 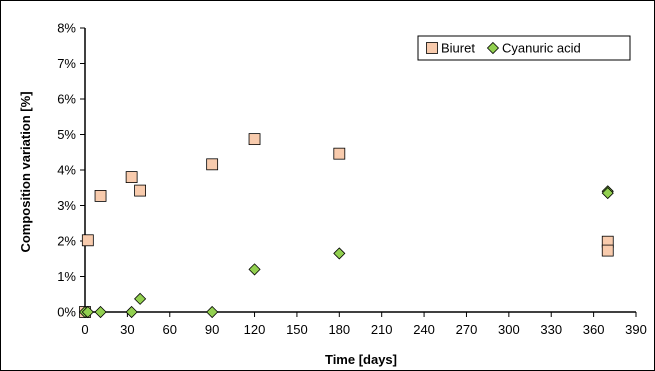 I want to click on x-tick-label: 30, so click(x=127, y=329).